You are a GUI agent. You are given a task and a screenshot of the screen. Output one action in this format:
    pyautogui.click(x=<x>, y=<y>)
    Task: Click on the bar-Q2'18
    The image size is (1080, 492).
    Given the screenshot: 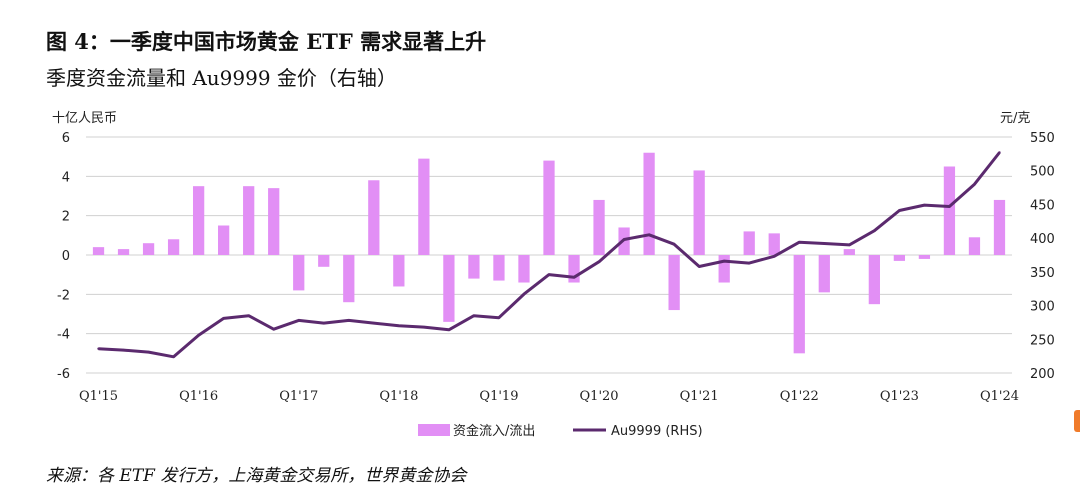 What is the action you would take?
    pyautogui.click(x=424, y=206)
    